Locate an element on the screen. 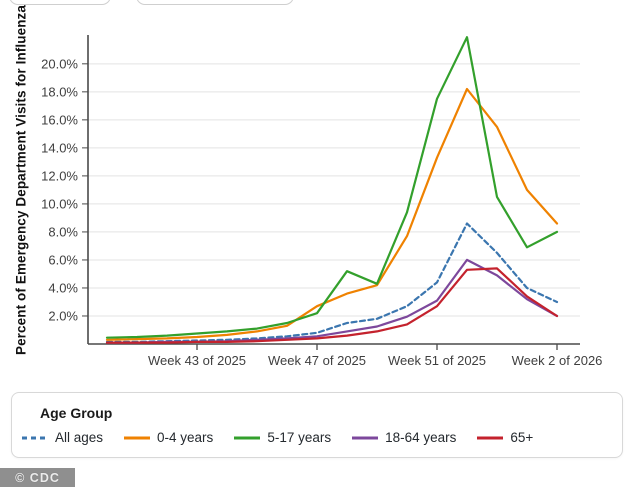 This screenshot has width=634, height=487. legend-item-label: 5-17 years is located at coordinates (299, 437).